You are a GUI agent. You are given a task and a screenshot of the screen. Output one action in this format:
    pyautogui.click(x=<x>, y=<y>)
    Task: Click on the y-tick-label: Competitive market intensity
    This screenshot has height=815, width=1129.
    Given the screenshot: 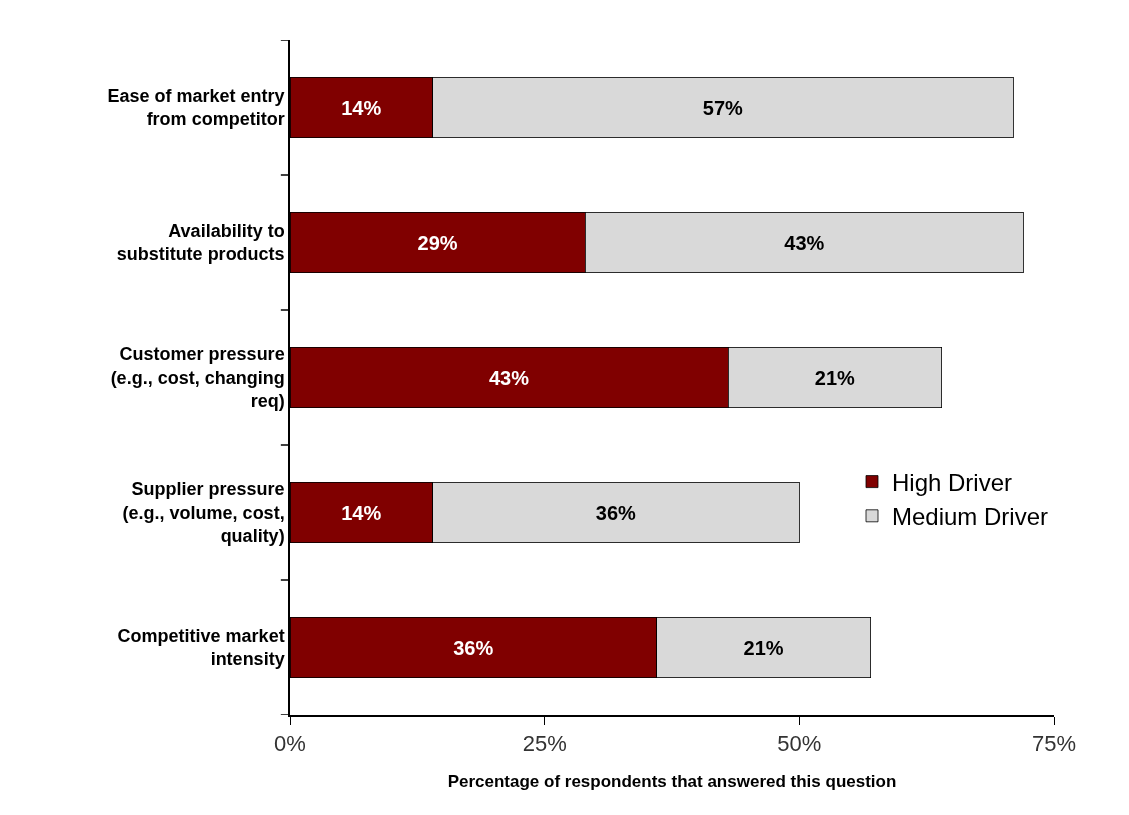 What is the action you would take?
    pyautogui.click(x=201, y=648)
    